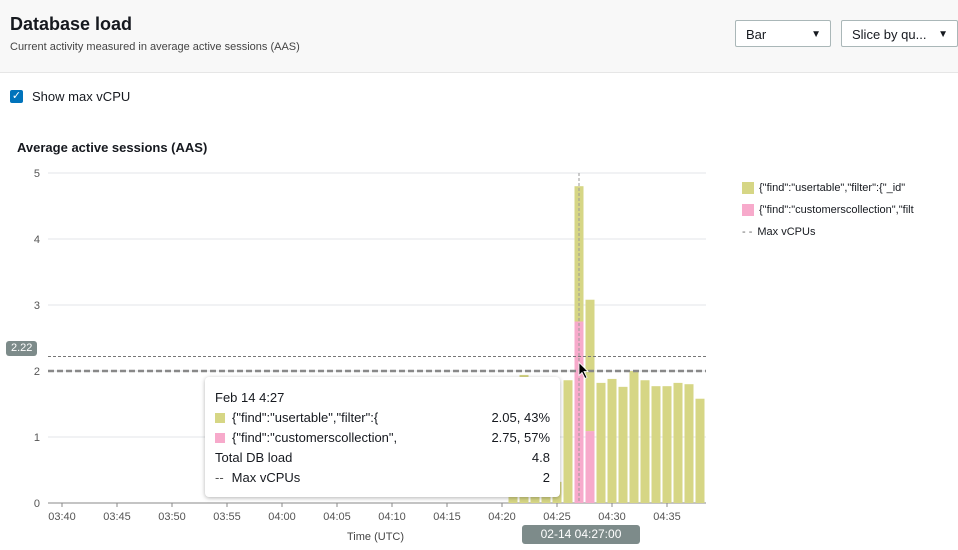 The height and width of the screenshot is (550, 958). I want to click on dashed-line-icon: --, so click(219, 477).